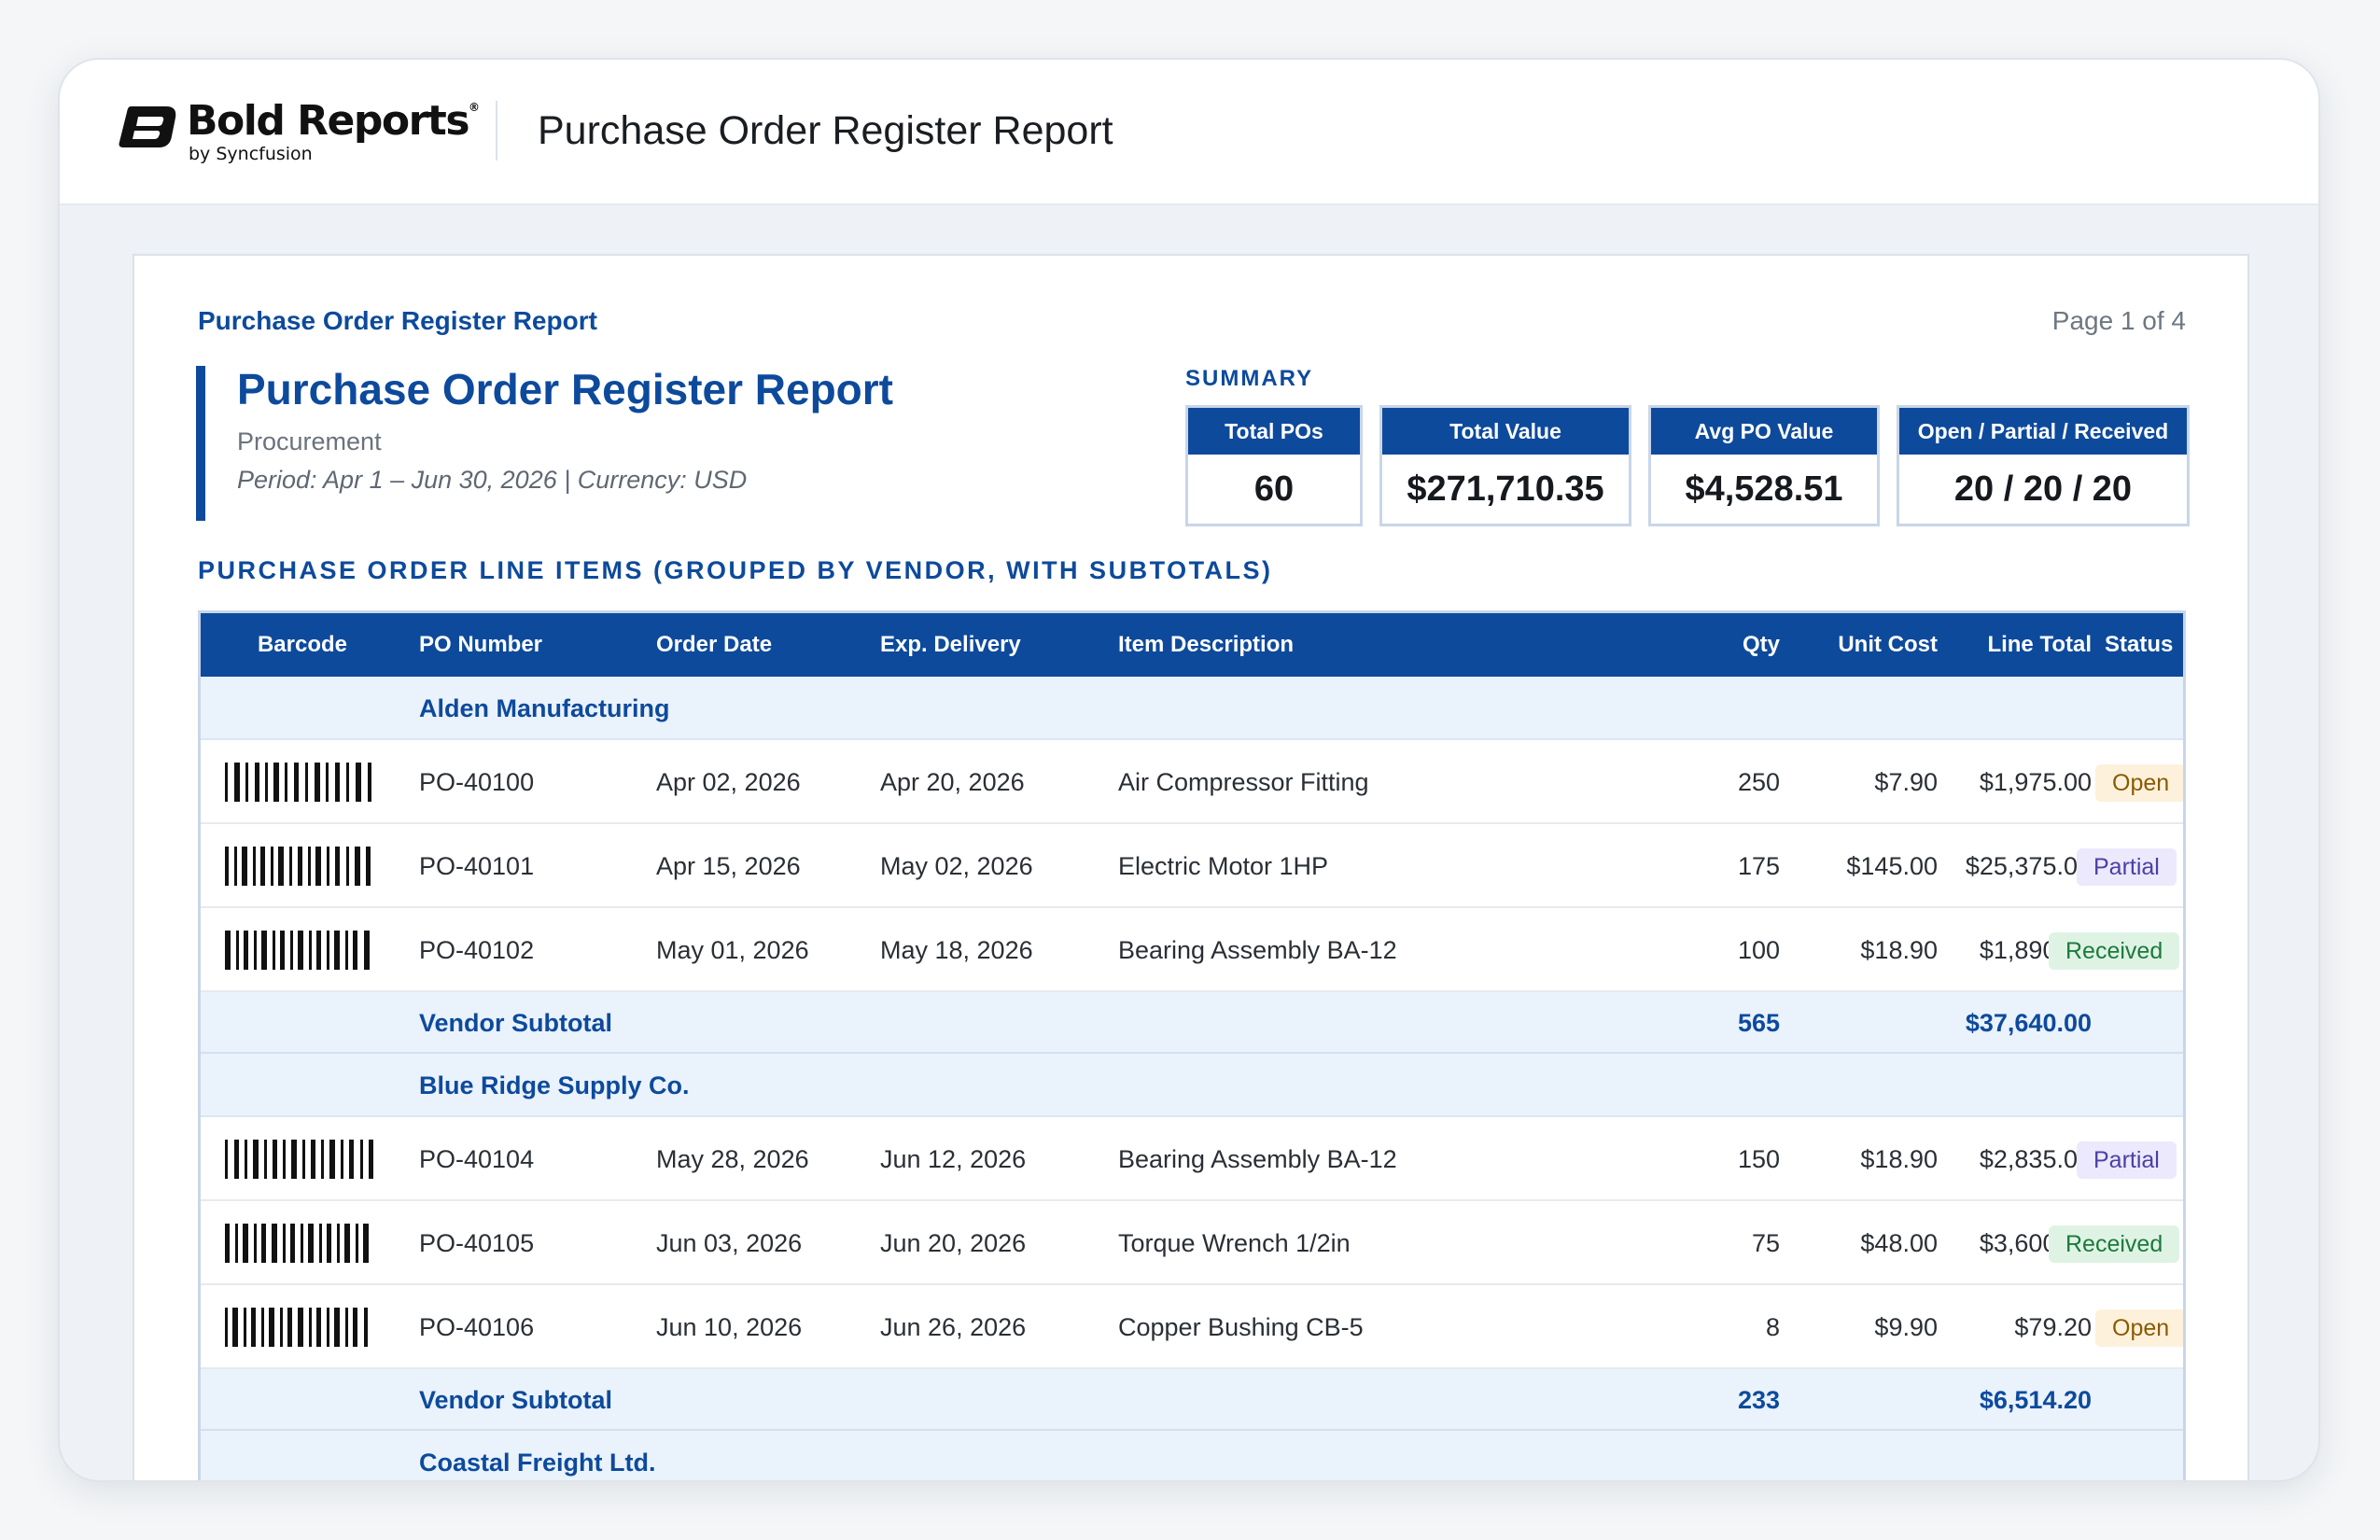  What do you see at coordinates (1758, 1400) in the screenshot?
I see `subtotal-qty: 233` at bounding box center [1758, 1400].